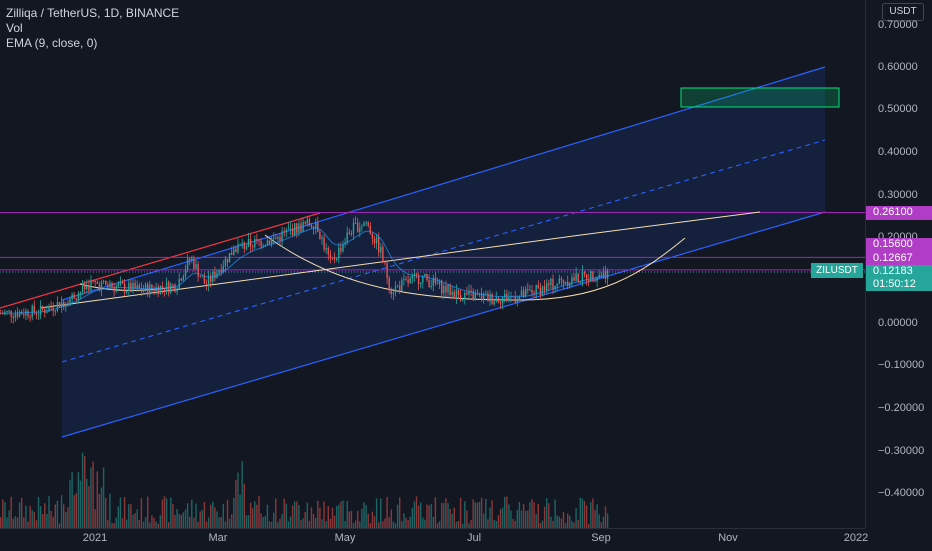 This screenshot has height=551, width=932. Describe the element at coordinates (93, 13) in the screenshot. I see `symbol-title: Zilliqa / TetherUS, 1D, BINANCE` at that location.